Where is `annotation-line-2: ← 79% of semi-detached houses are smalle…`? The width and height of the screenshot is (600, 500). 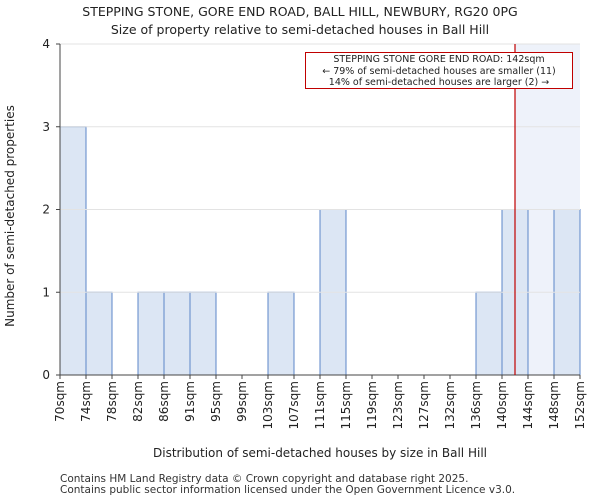 annotation-line-2: ← 79% of semi-detached houses are smalle… is located at coordinates (439, 71).